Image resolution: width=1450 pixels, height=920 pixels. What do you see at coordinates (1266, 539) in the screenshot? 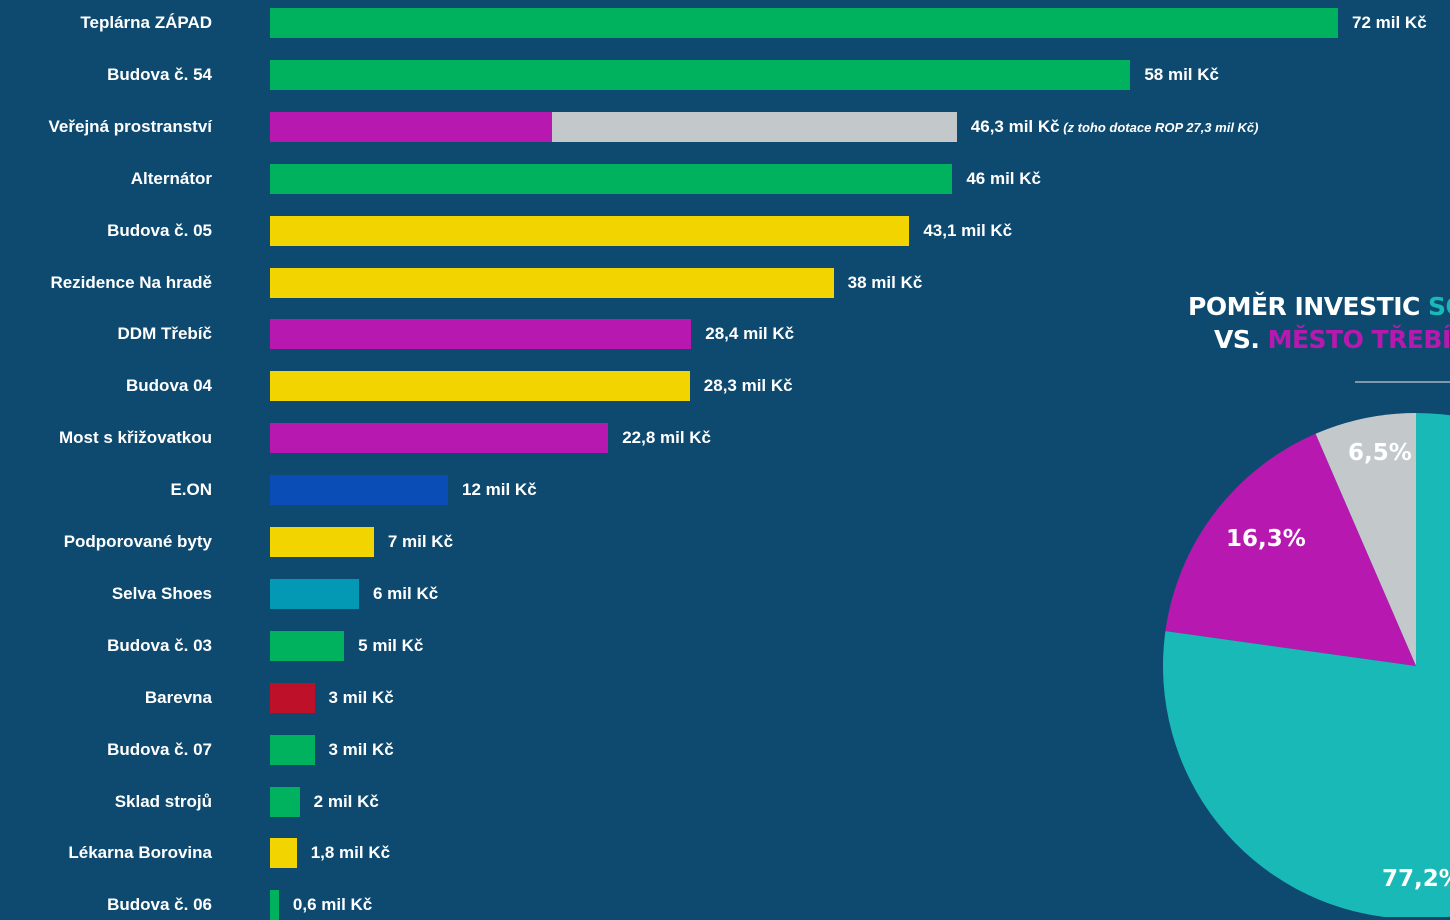
I see `pie-slice-label: 16,3%` at bounding box center [1266, 539].